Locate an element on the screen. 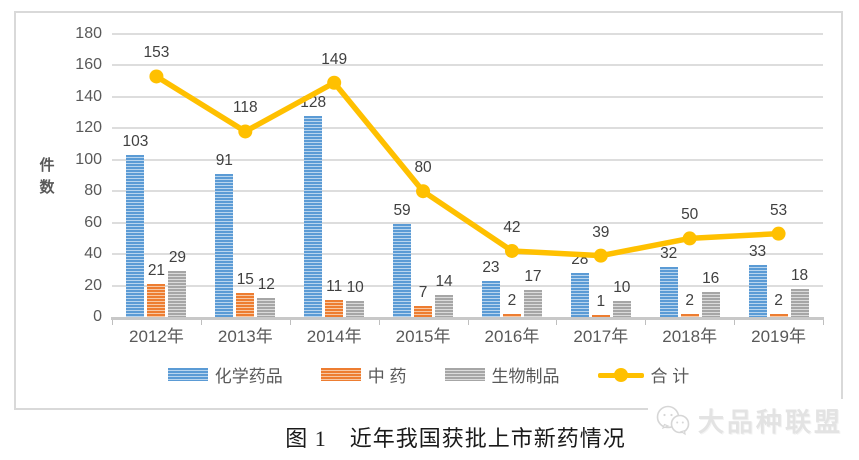 The image size is (859, 460). x-tick-label: 2014年 is located at coordinates (334, 336).